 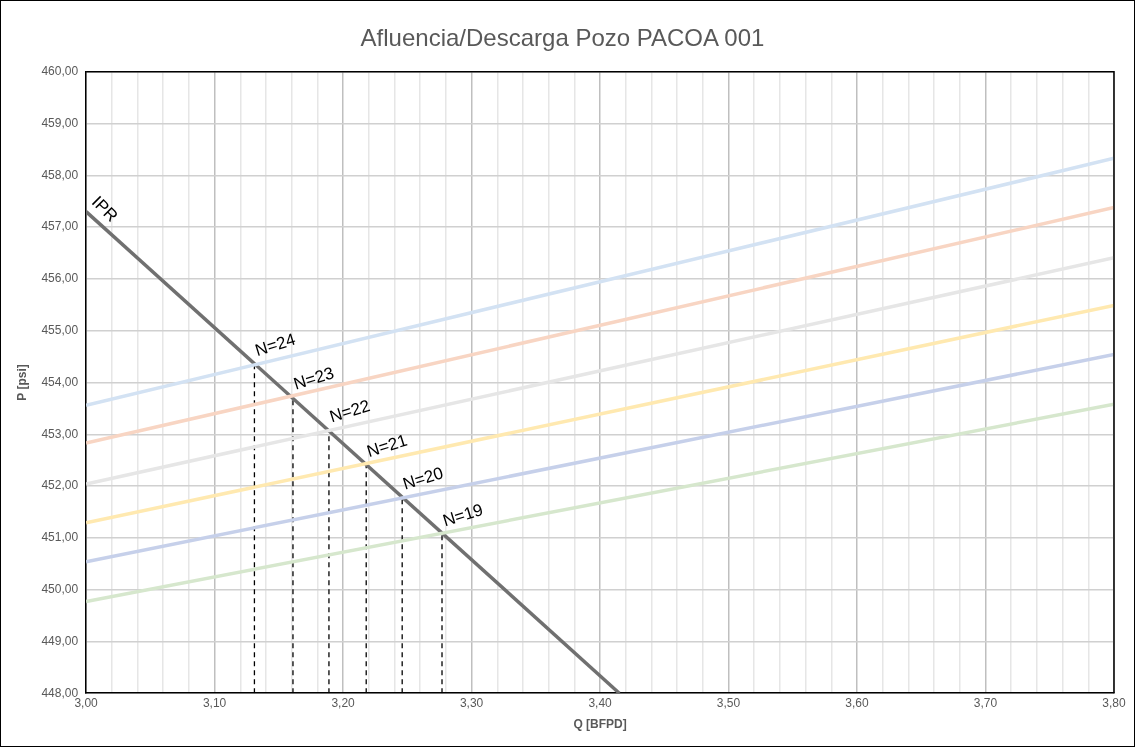 What do you see at coordinates (60, 278) in the screenshot?
I see `y-tick-label: 456,00` at bounding box center [60, 278].